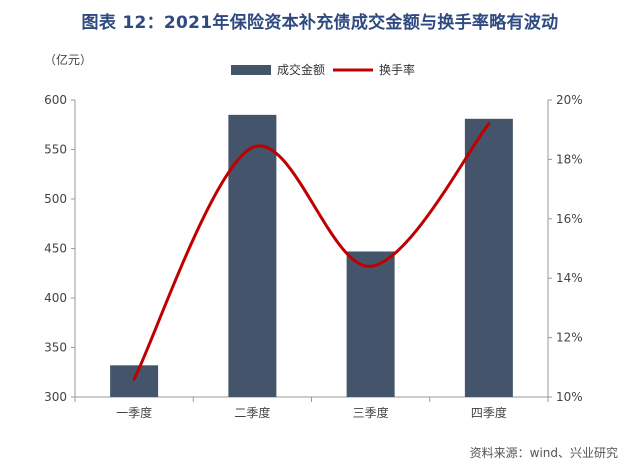 The height and width of the screenshot is (476, 640). Describe the element at coordinates (55, 249) in the screenshot. I see `y-left-tick-label: 450` at that location.